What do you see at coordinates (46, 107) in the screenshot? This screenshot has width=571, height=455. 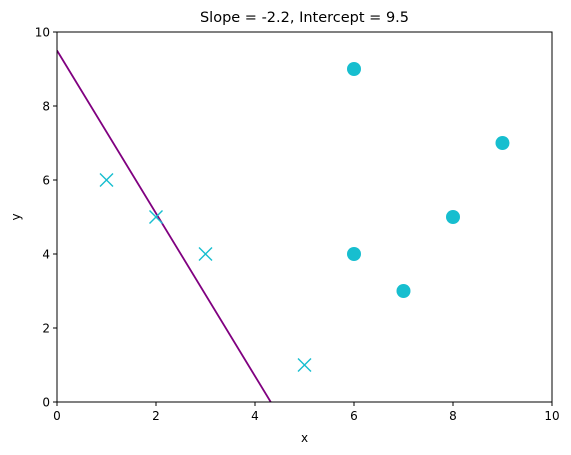 I see `y-tick-label: 8` at bounding box center [46, 107].